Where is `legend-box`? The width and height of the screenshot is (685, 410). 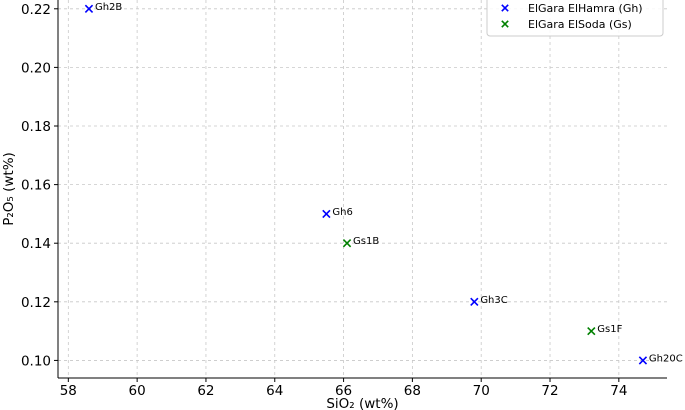 legend-box is located at coordinates (575, 18).